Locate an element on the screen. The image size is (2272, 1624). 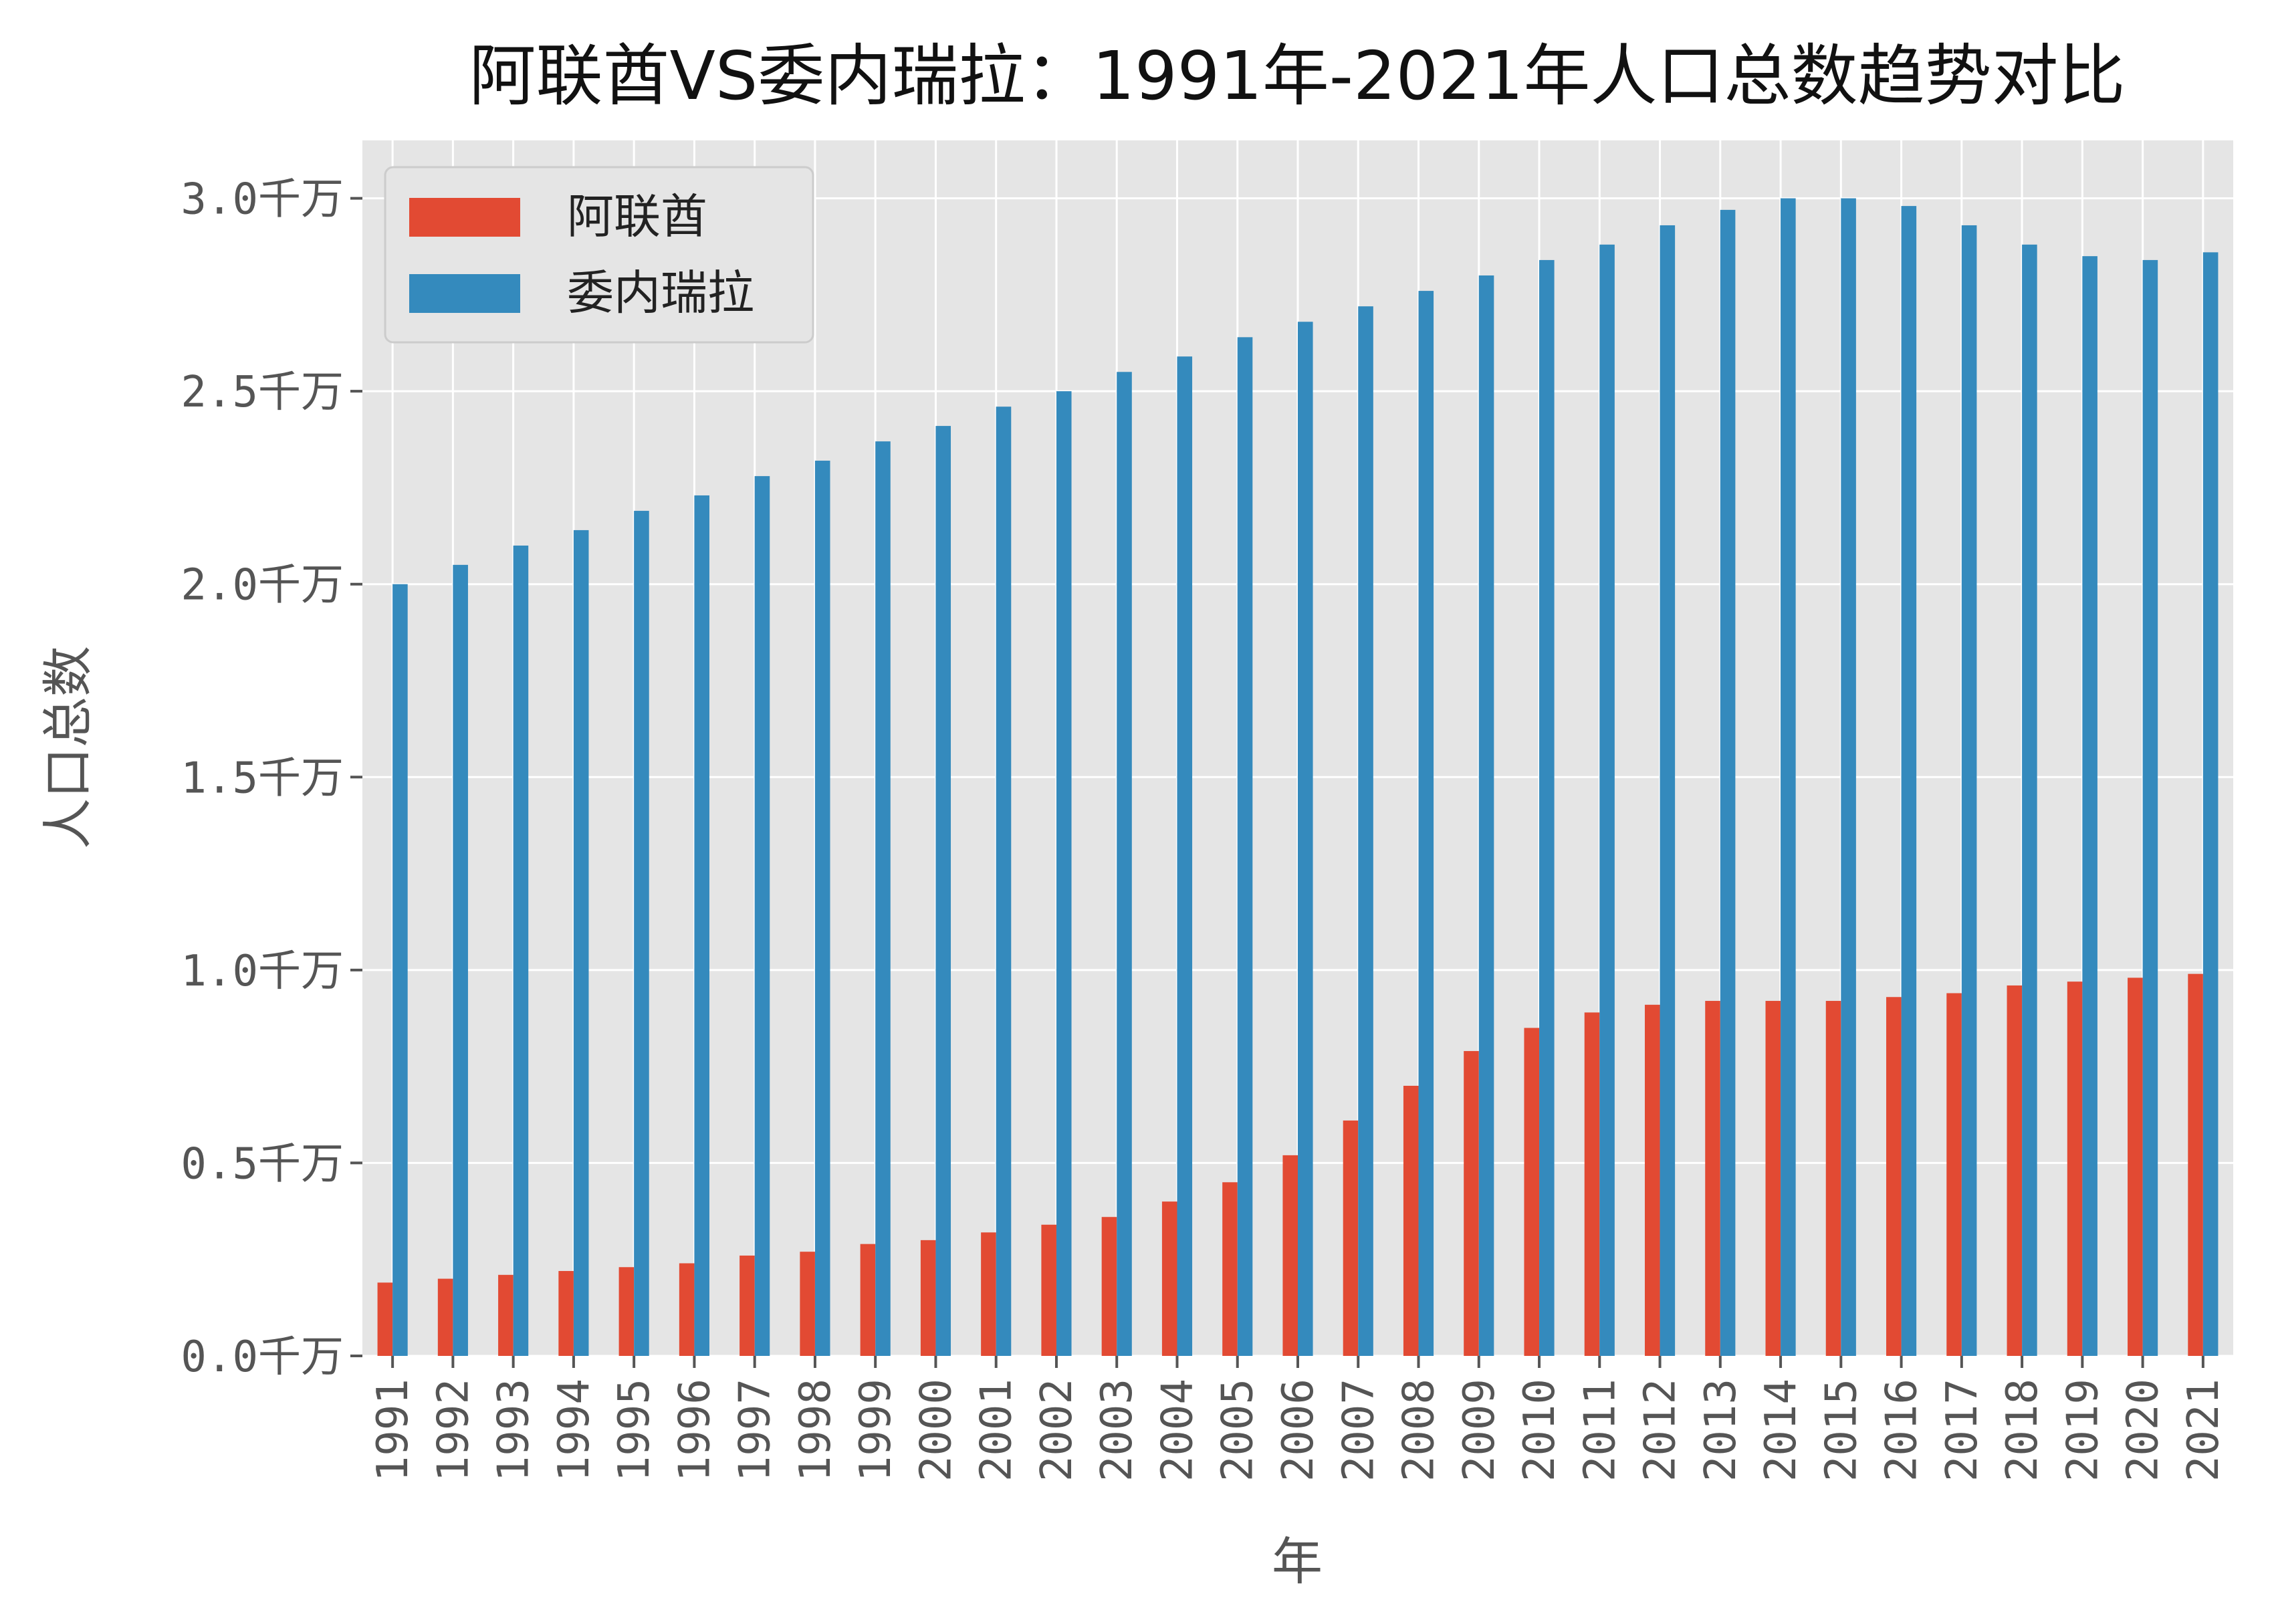
x-tick-label: 1999 is located at coordinates (876, 1430).